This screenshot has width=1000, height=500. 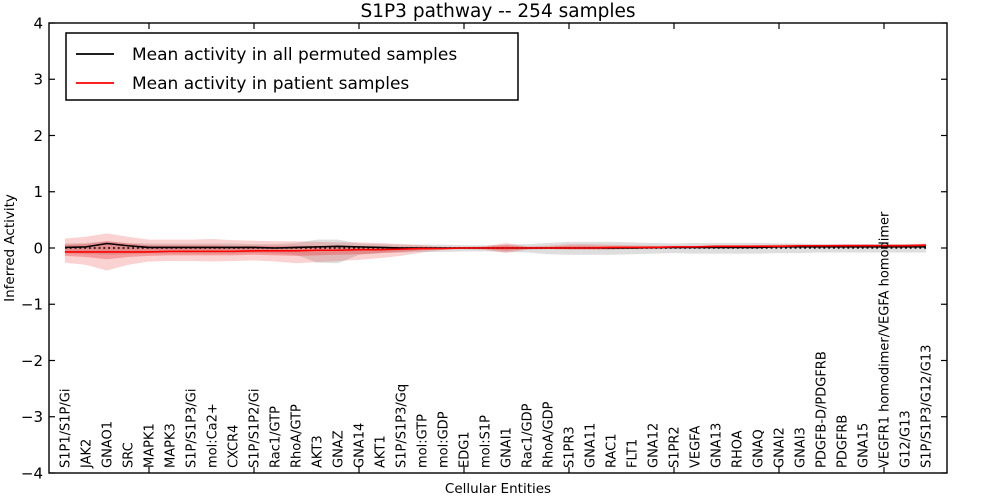 I want to click on y-tick-label: −4, so click(x=32, y=473).